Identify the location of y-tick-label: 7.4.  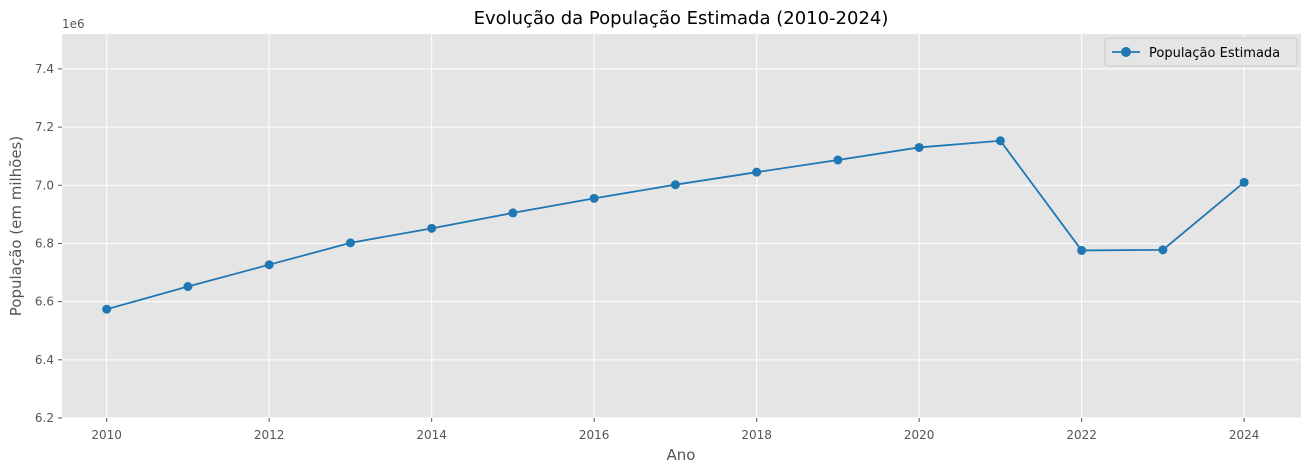
(44, 69).